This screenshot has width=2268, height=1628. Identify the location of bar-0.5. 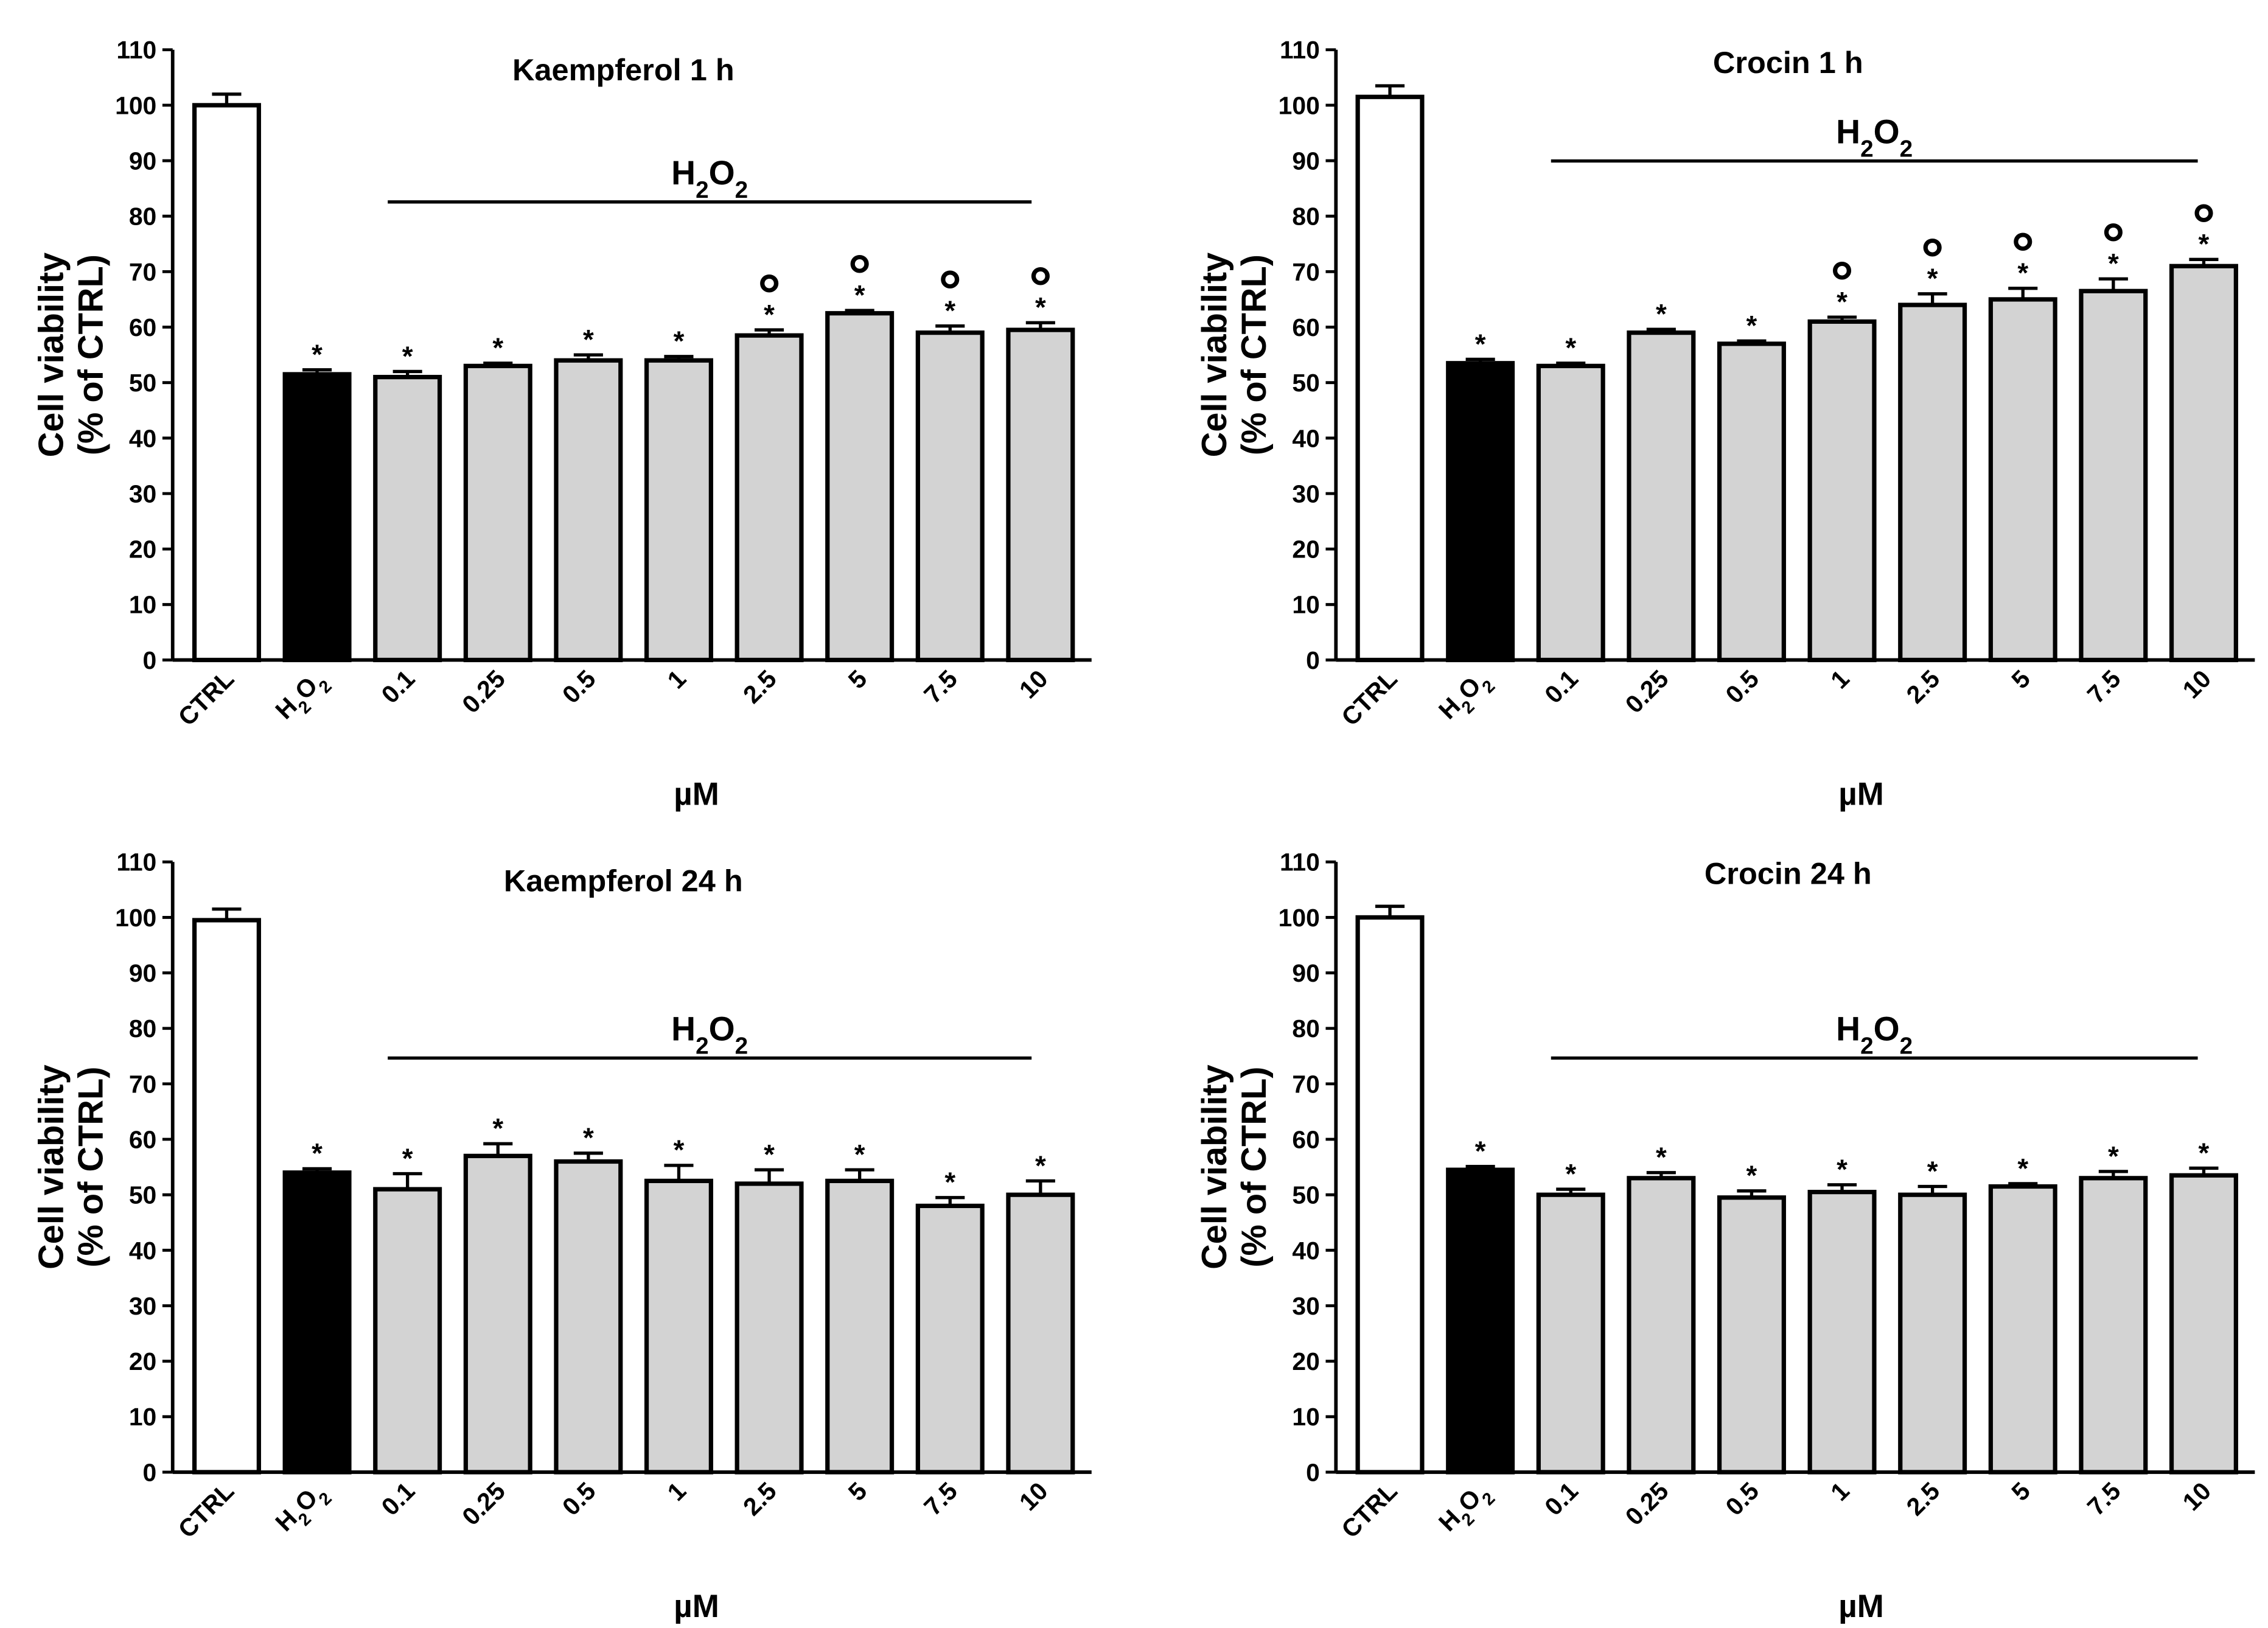
(588, 510).